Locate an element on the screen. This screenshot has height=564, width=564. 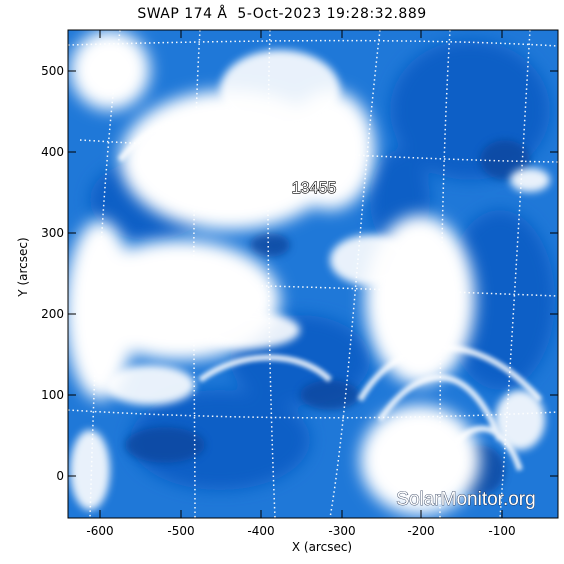
x-tick-label: -300 is located at coordinates (341, 531).